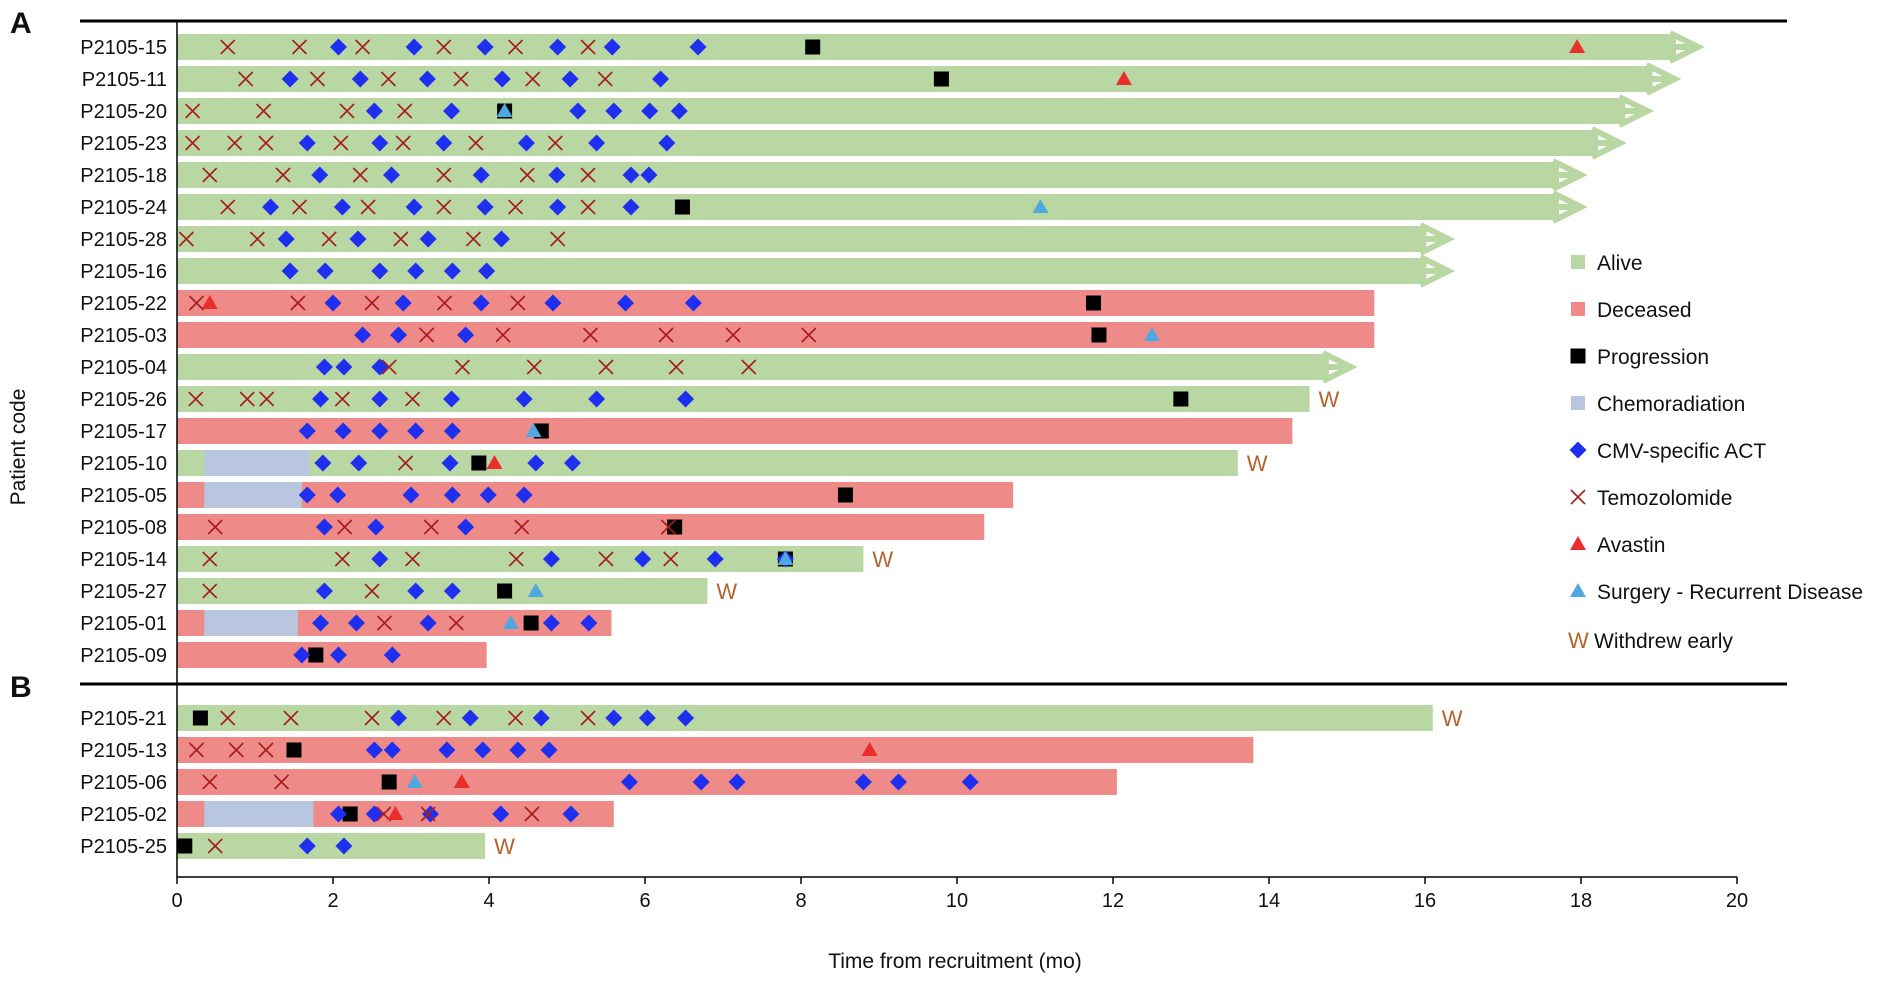 The height and width of the screenshot is (986, 1896). Describe the element at coordinates (1663, 641) in the screenshot. I see `legend-label: Withdrew early` at that location.